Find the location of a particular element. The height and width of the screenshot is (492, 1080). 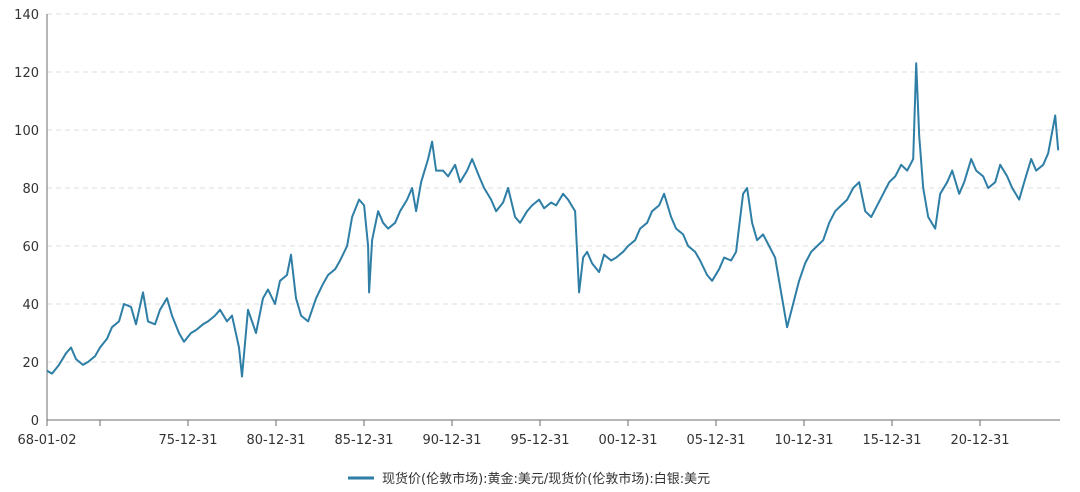

y-tick-label: 20 is located at coordinates (30, 363).